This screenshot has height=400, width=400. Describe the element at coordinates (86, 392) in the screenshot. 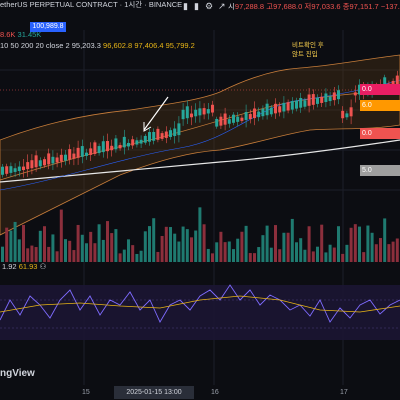

I see `x-label-15: 15` at that location.